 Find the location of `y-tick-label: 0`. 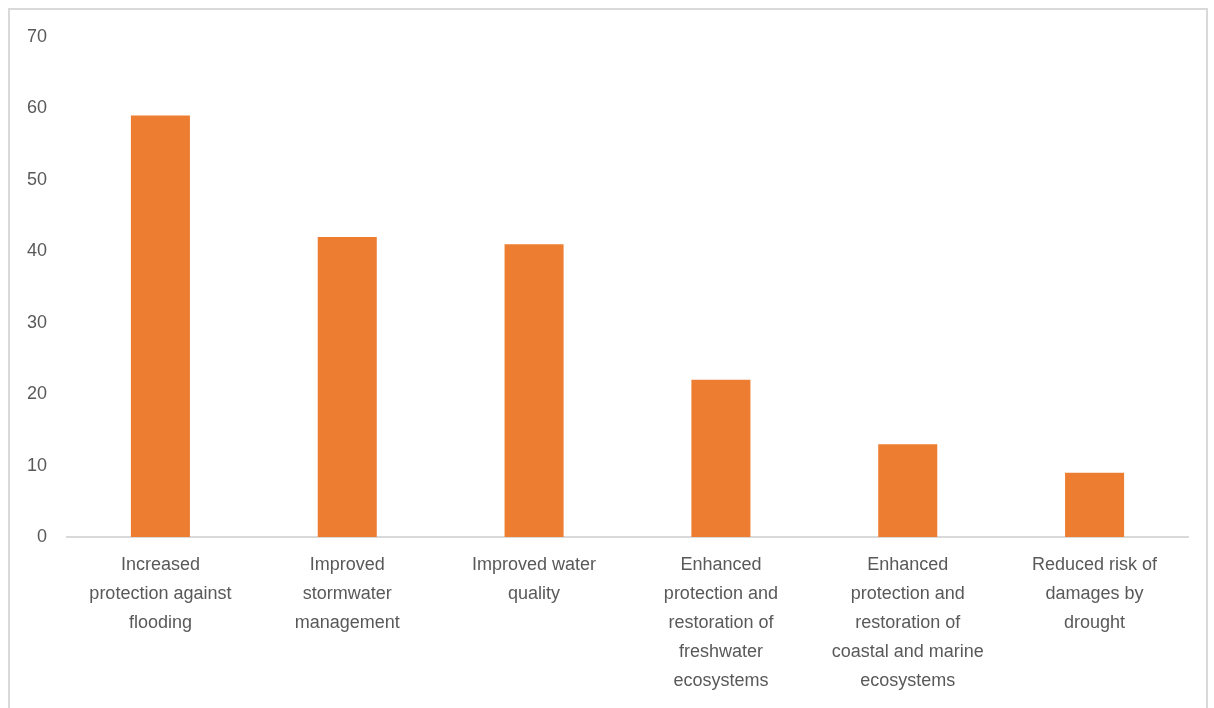

y-tick-label: 0 is located at coordinates (41, 535).